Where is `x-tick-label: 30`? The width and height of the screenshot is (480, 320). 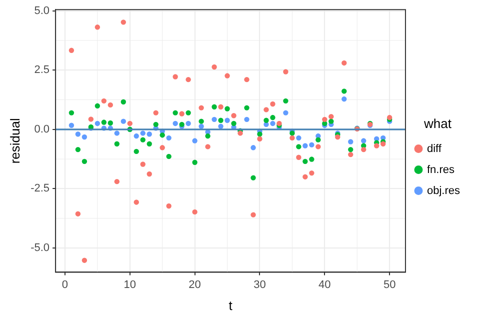
x-tick-label: 30 is located at coordinates (260, 284).